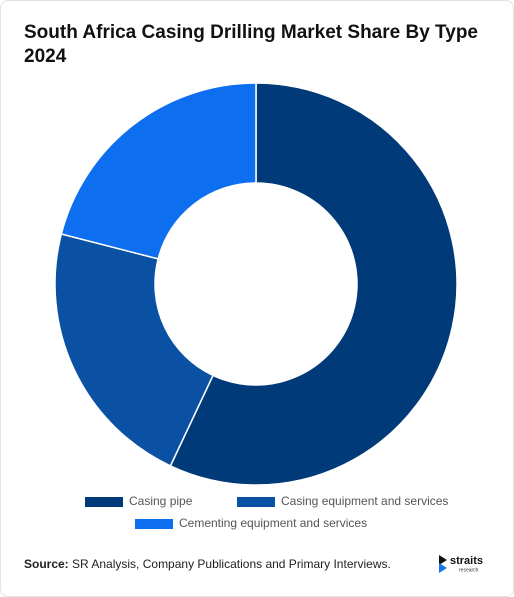  I want to click on legend-label: Casing pipe, so click(161, 501).